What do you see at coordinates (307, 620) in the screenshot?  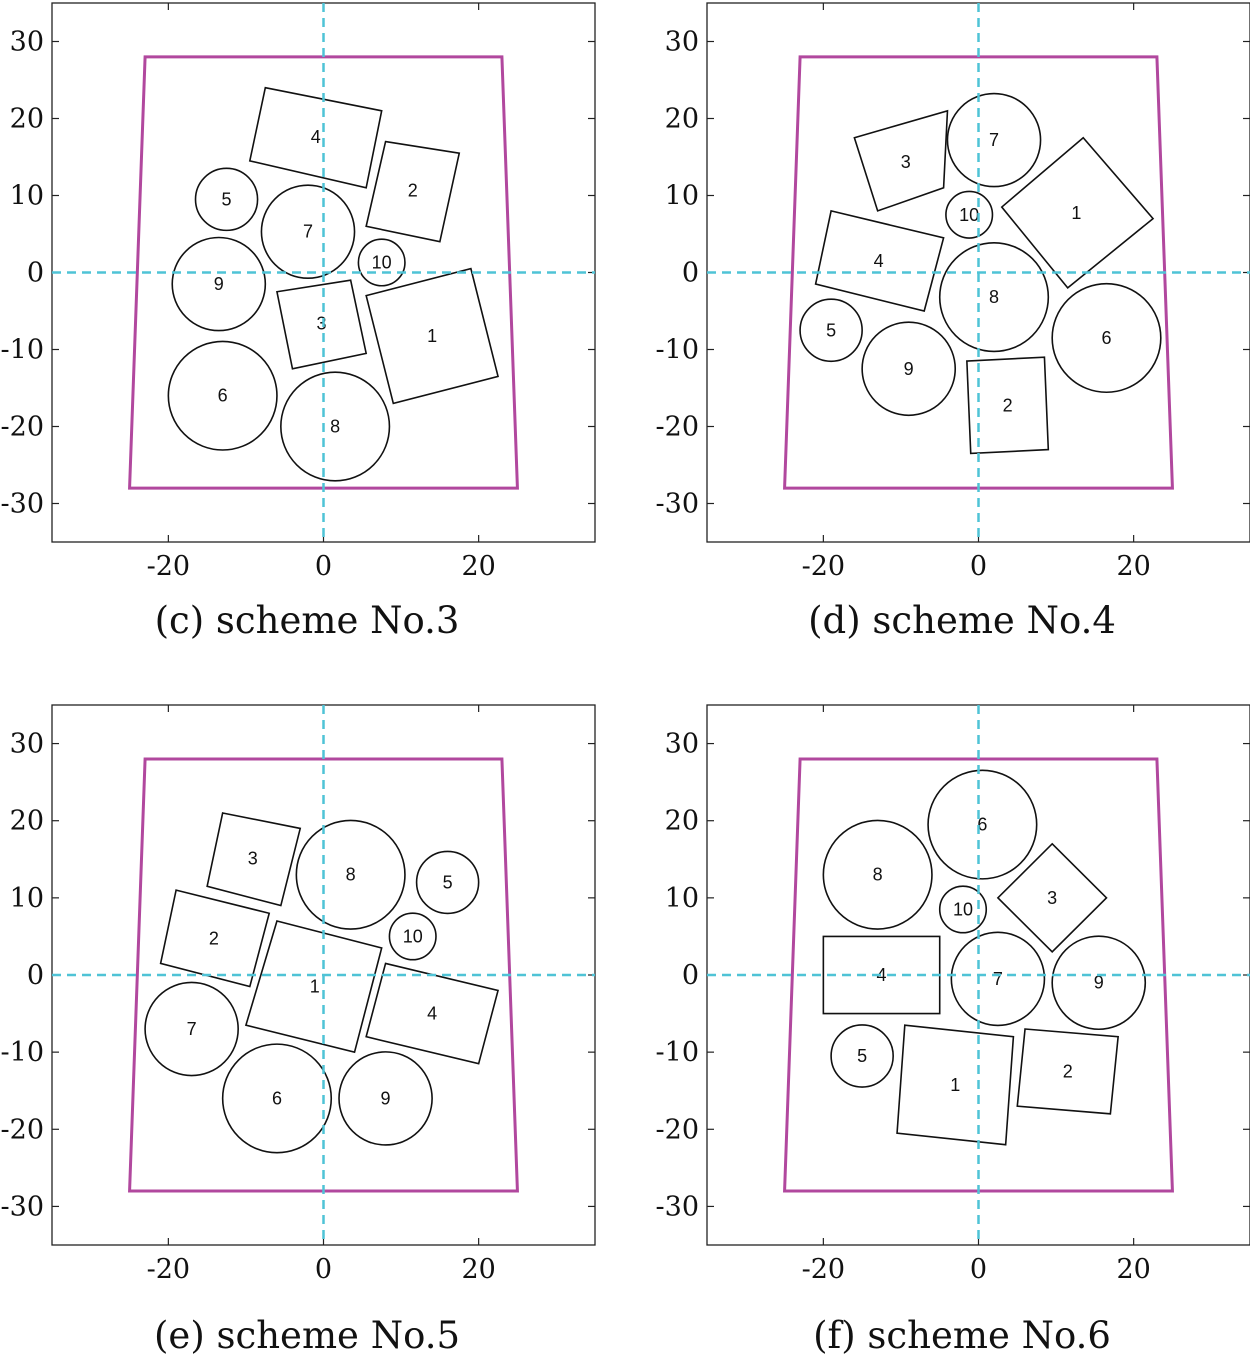 I see `panel-caption: (c) scheme No.3` at bounding box center [307, 620].